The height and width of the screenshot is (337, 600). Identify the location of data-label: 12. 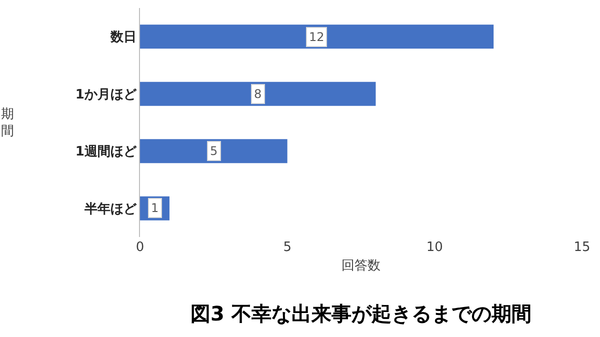
(316, 37).